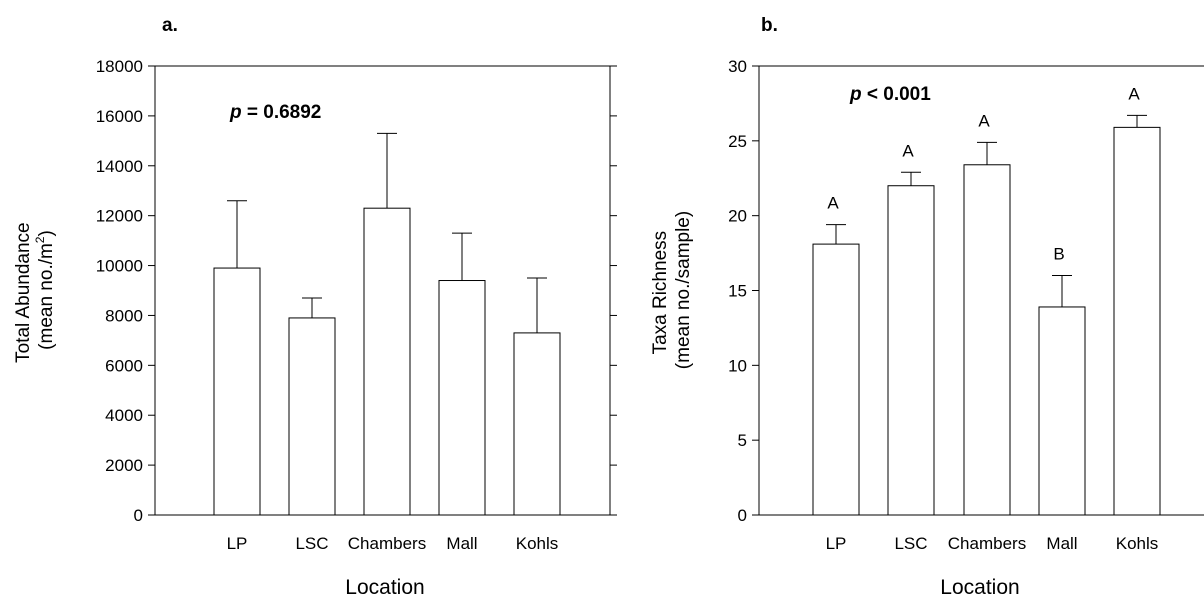  Describe the element at coordinates (124, 365) in the screenshot. I see `panel-a-y-tick-label: 6000` at that location.